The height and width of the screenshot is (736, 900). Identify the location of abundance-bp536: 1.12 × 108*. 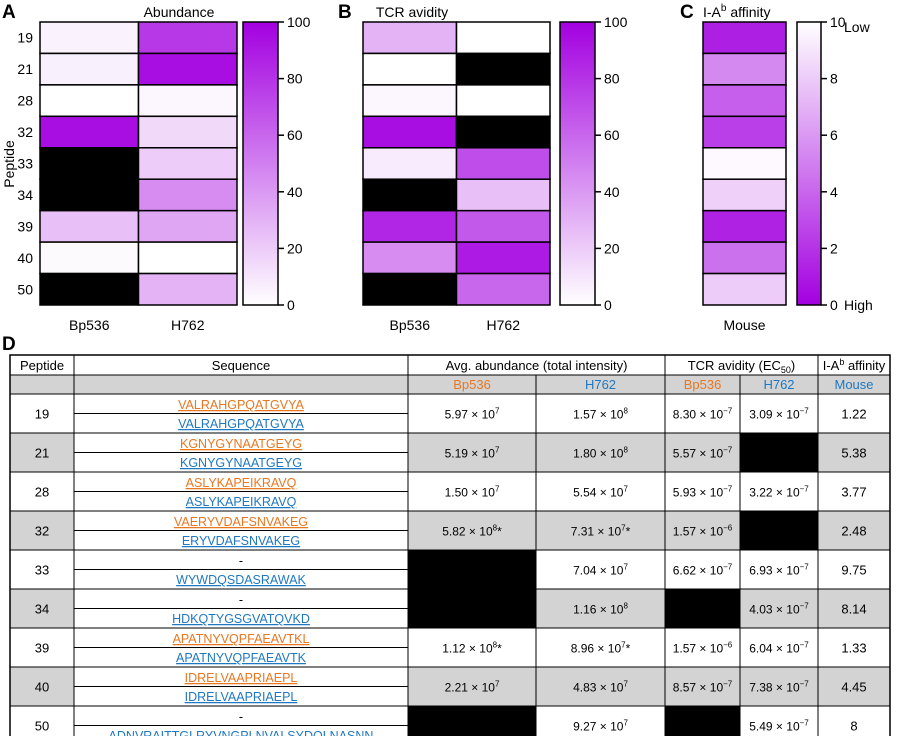
(472, 648).